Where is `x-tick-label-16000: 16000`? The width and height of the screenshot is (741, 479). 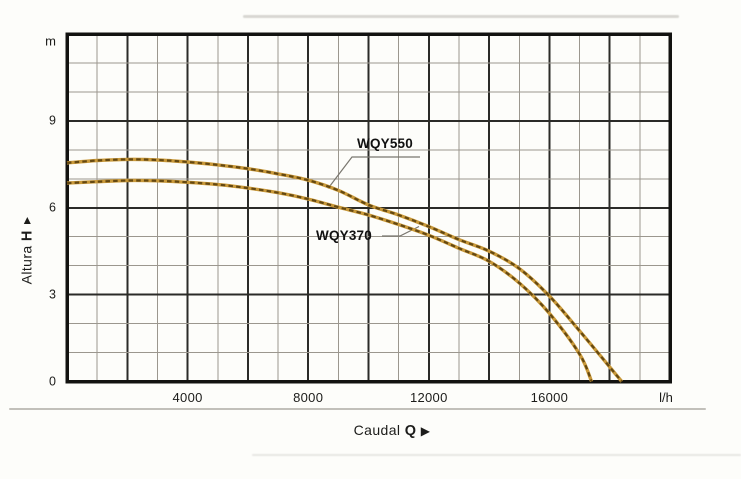 x-tick-label-16000: 16000 is located at coordinates (549, 397).